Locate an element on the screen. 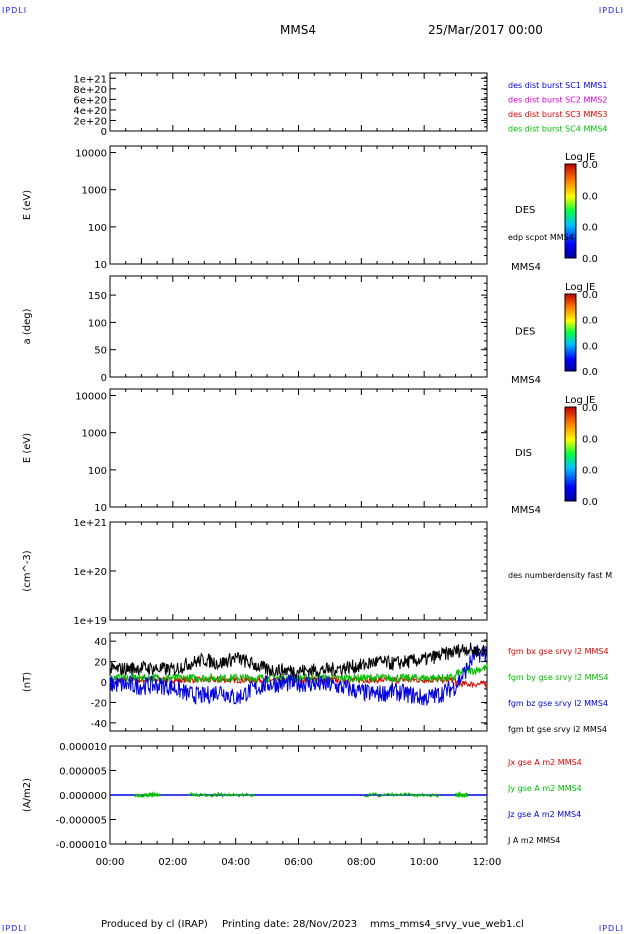  y-tick-label-1: 10000 is located at coordinates (91, 154).